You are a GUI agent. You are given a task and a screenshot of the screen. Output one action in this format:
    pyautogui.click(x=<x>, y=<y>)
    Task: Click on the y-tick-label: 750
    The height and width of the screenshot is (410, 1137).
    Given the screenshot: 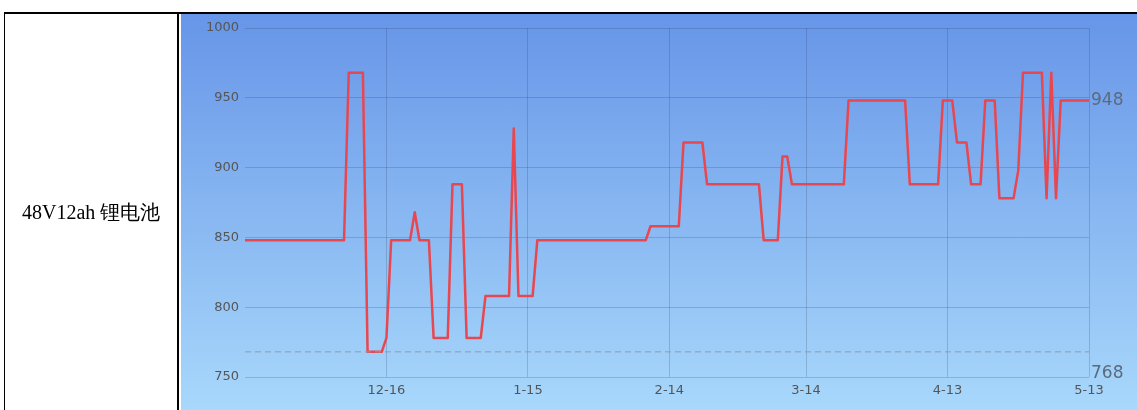 What is the action you would take?
    pyautogui.click(x=226, y=376)
    